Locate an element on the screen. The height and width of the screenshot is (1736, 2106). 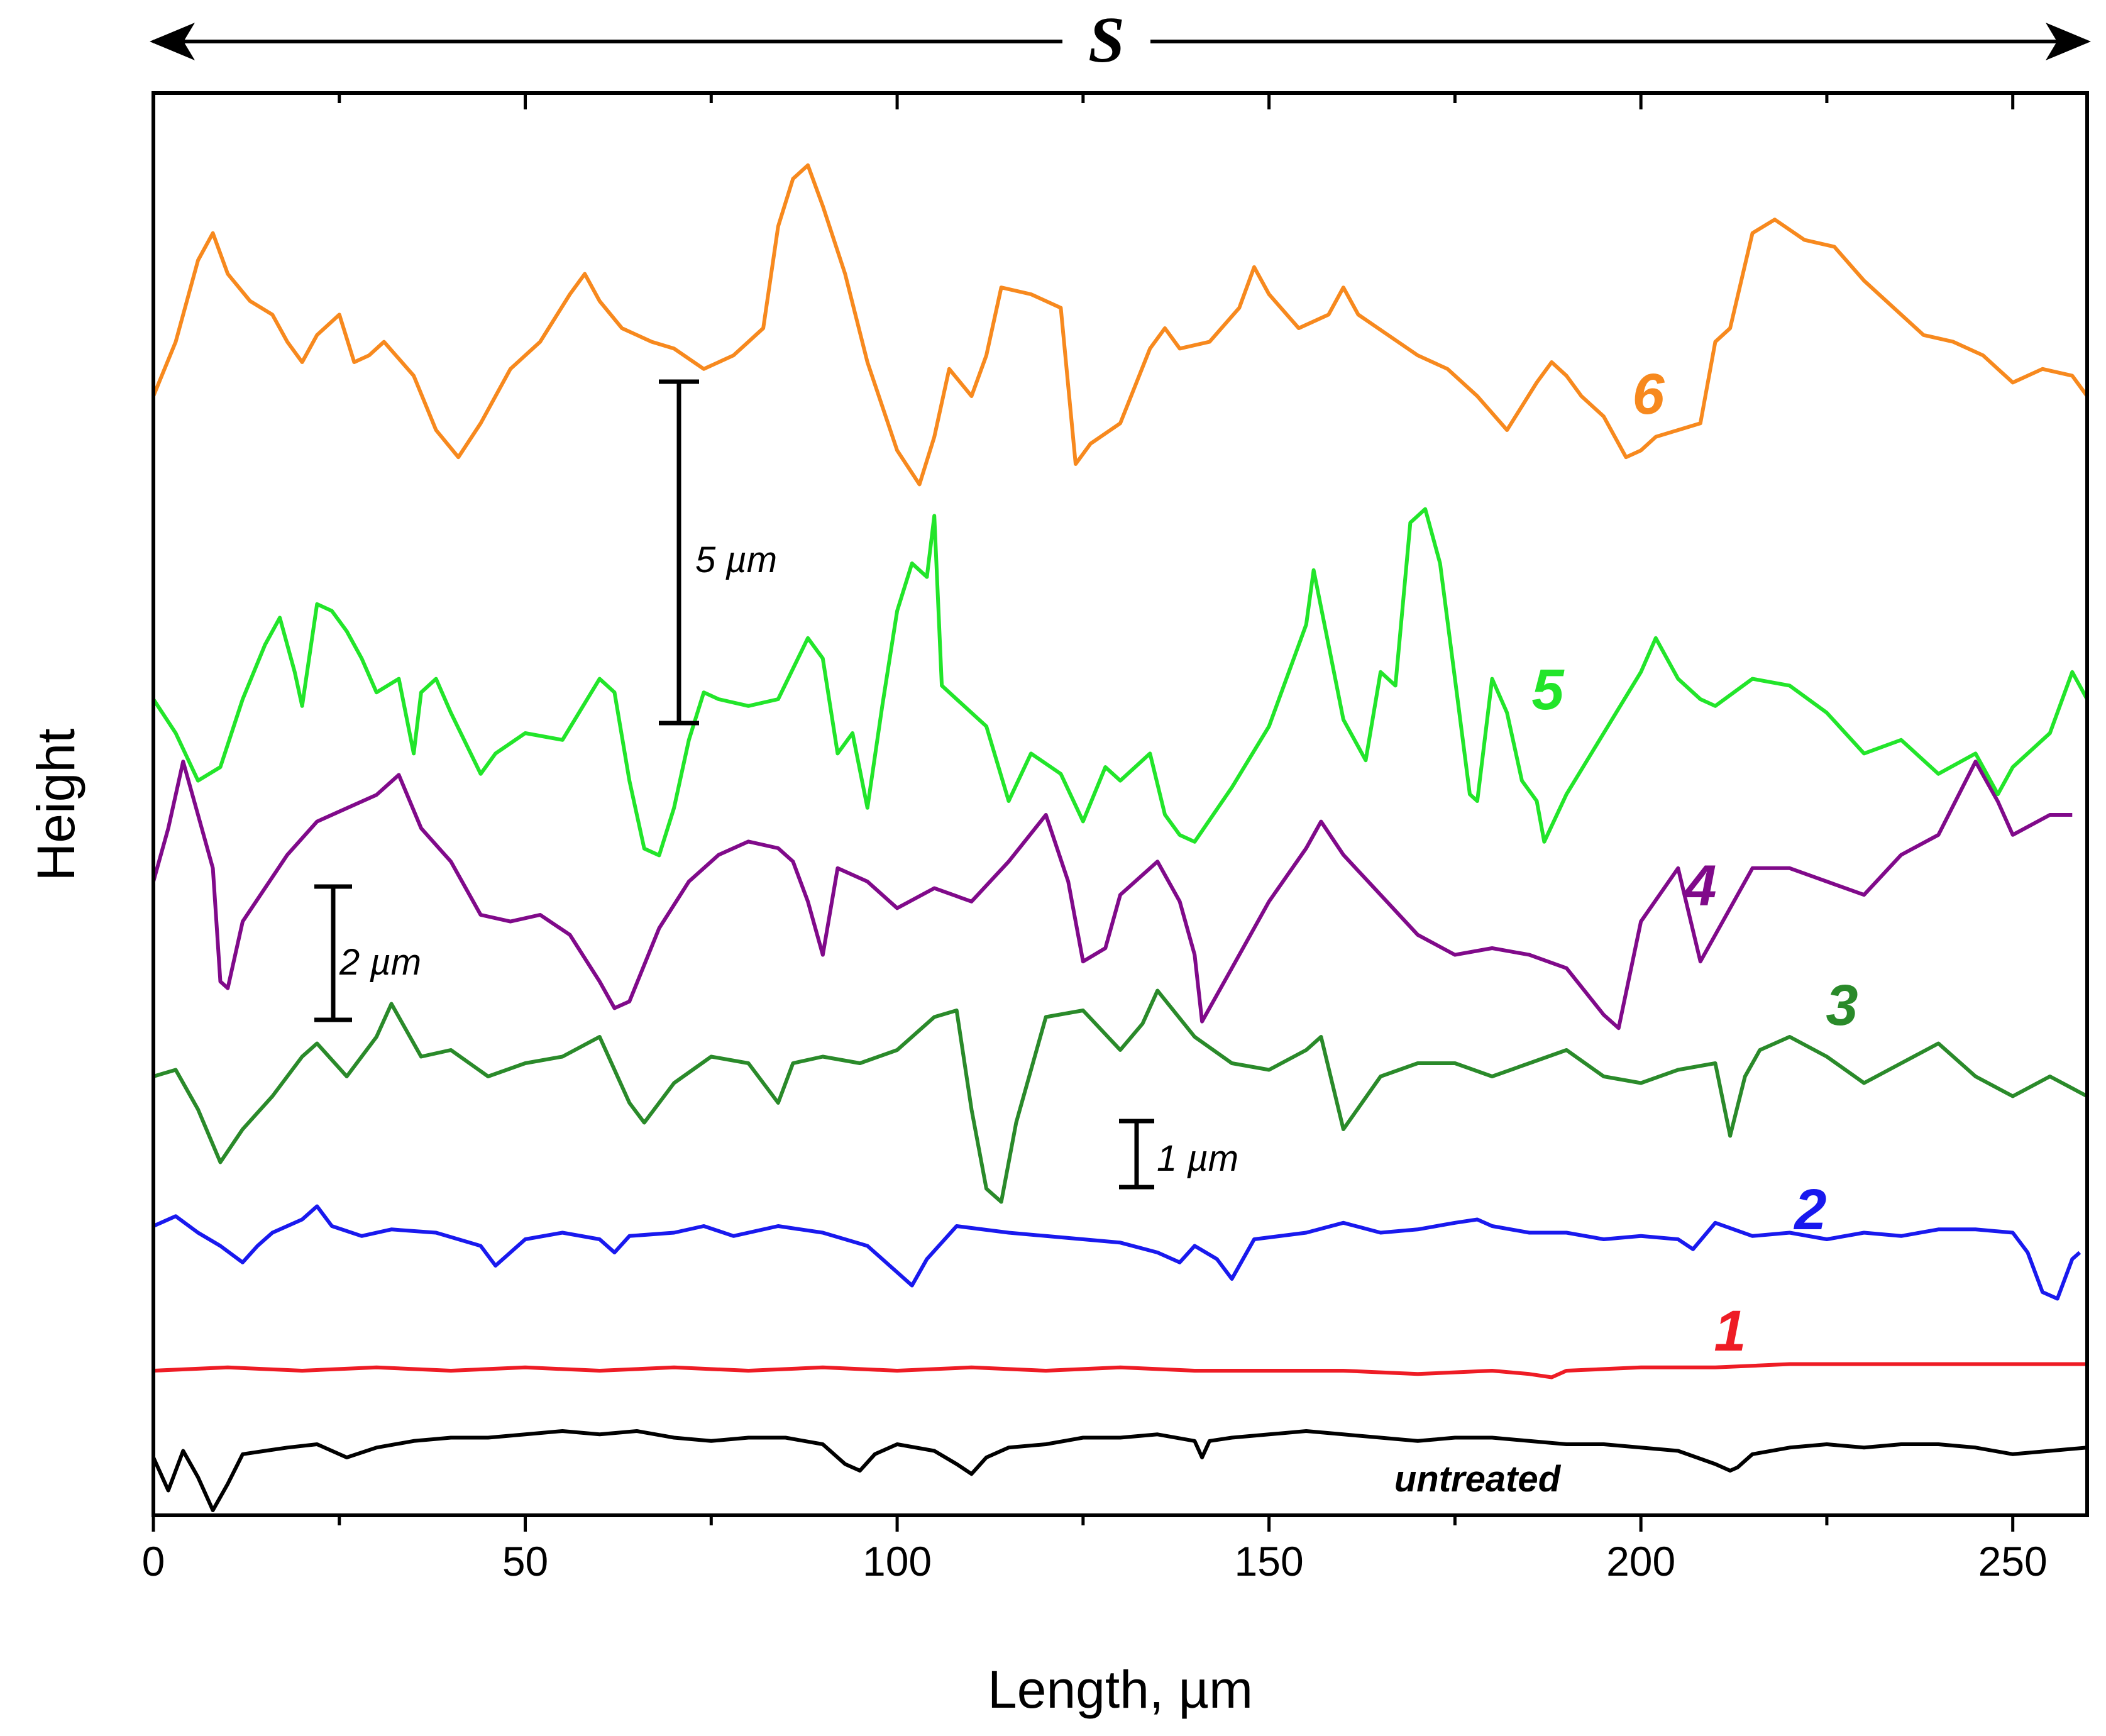
scale-bar-5um-label: 5 µm is located at coordinates (736, 559).